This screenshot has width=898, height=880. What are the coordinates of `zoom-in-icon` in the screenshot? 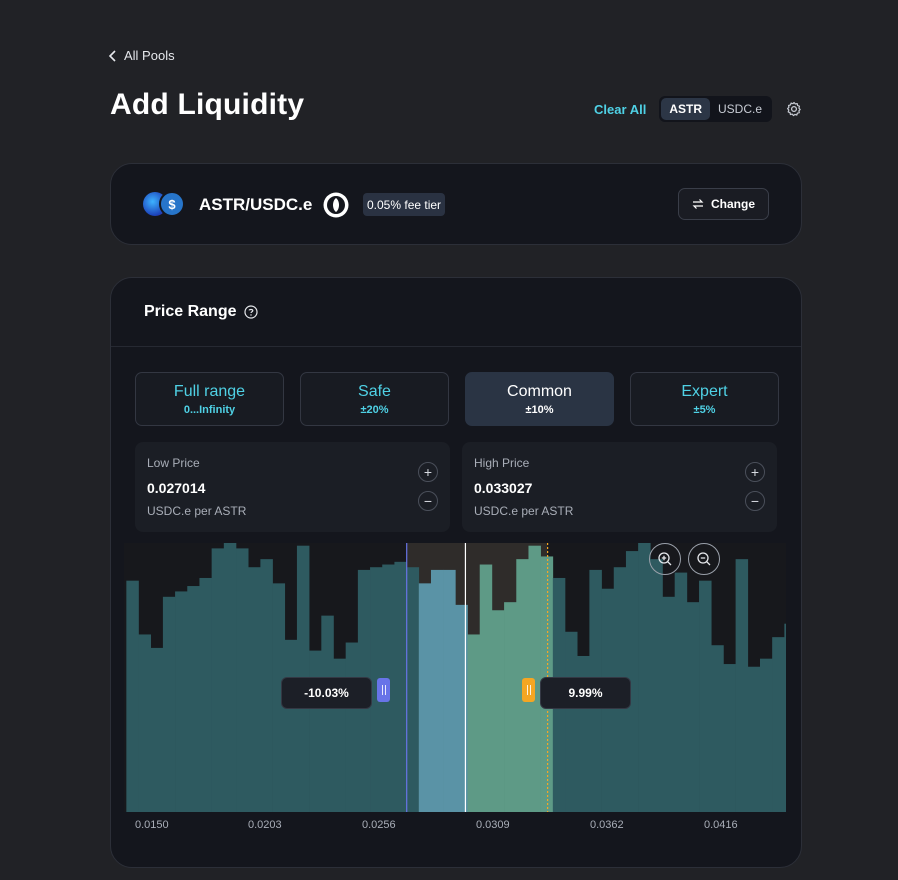 It's located at (665, 559).